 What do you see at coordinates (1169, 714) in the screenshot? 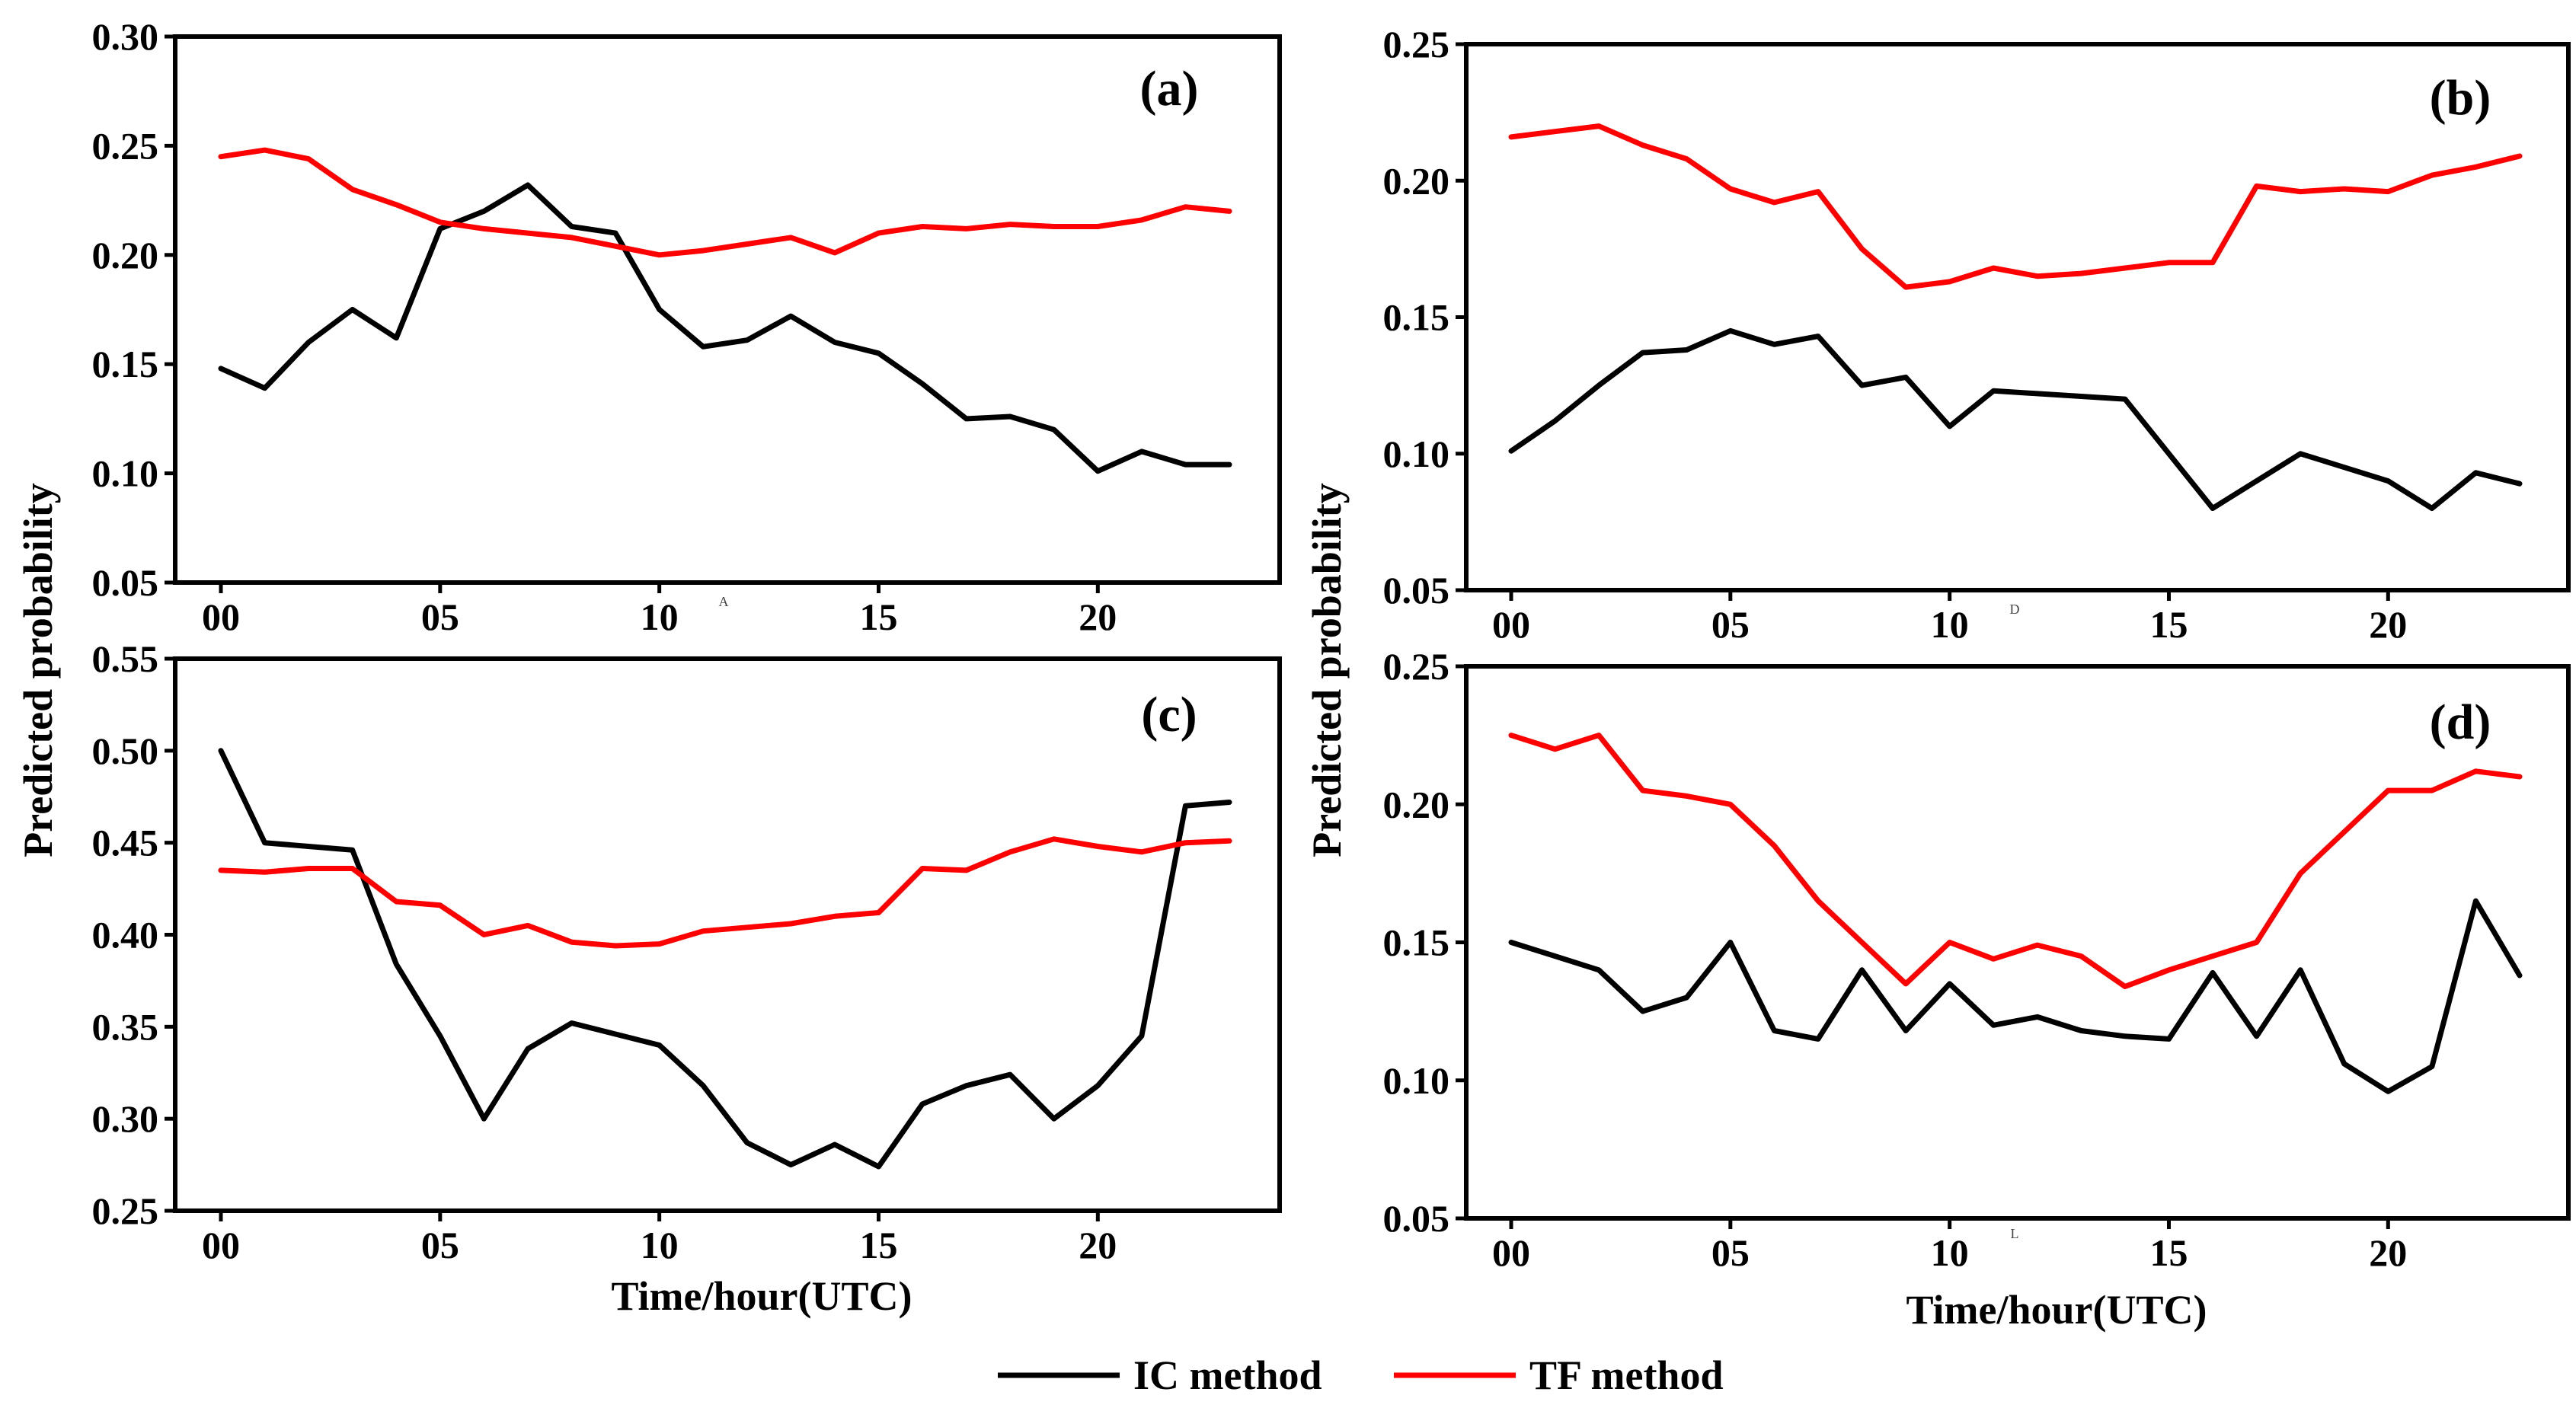
I see `panel-label: (c)` at bounding box center [1169, 714].